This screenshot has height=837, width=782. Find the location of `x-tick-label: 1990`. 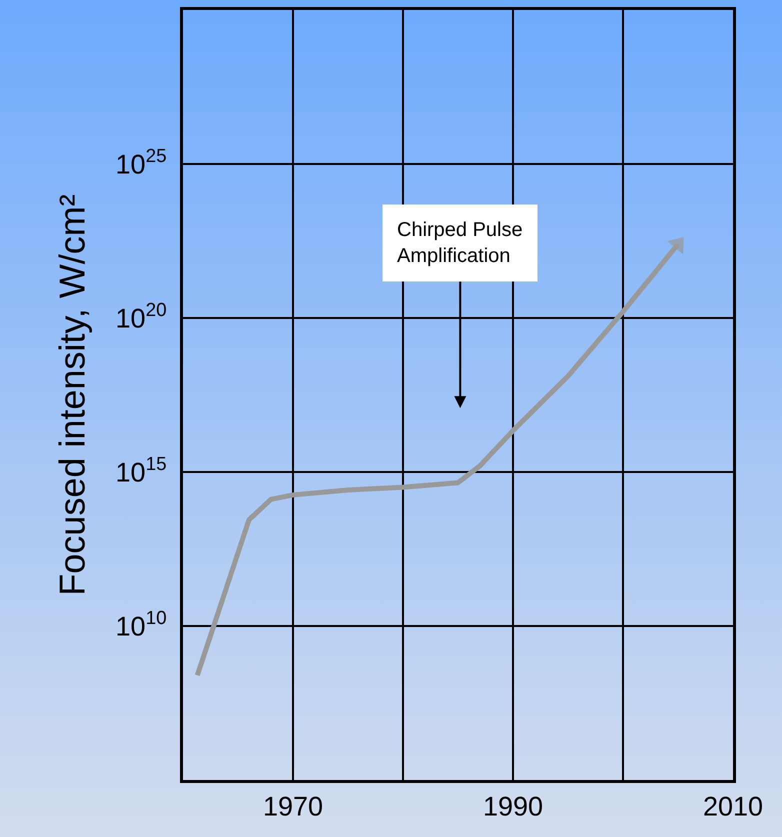

x-tick-label: 1990 is located at coordinates (513, 806).